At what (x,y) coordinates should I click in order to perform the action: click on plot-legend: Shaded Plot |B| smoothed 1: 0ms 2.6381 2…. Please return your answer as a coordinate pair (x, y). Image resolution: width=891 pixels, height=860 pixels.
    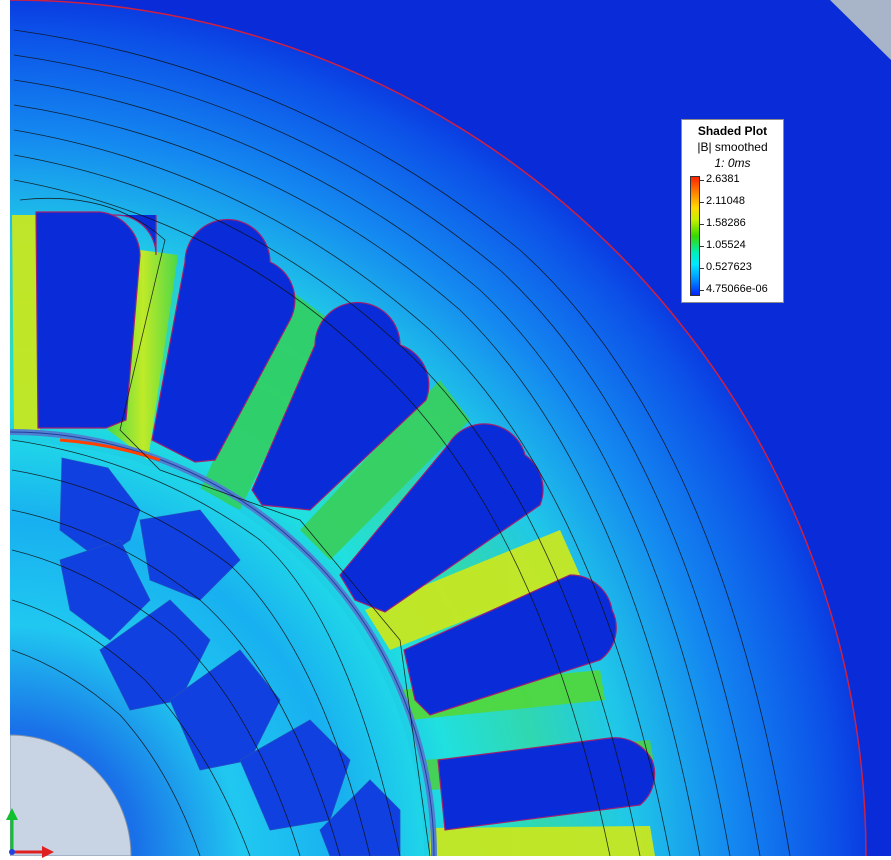
    Looking at the image, I should click on (732, 211).